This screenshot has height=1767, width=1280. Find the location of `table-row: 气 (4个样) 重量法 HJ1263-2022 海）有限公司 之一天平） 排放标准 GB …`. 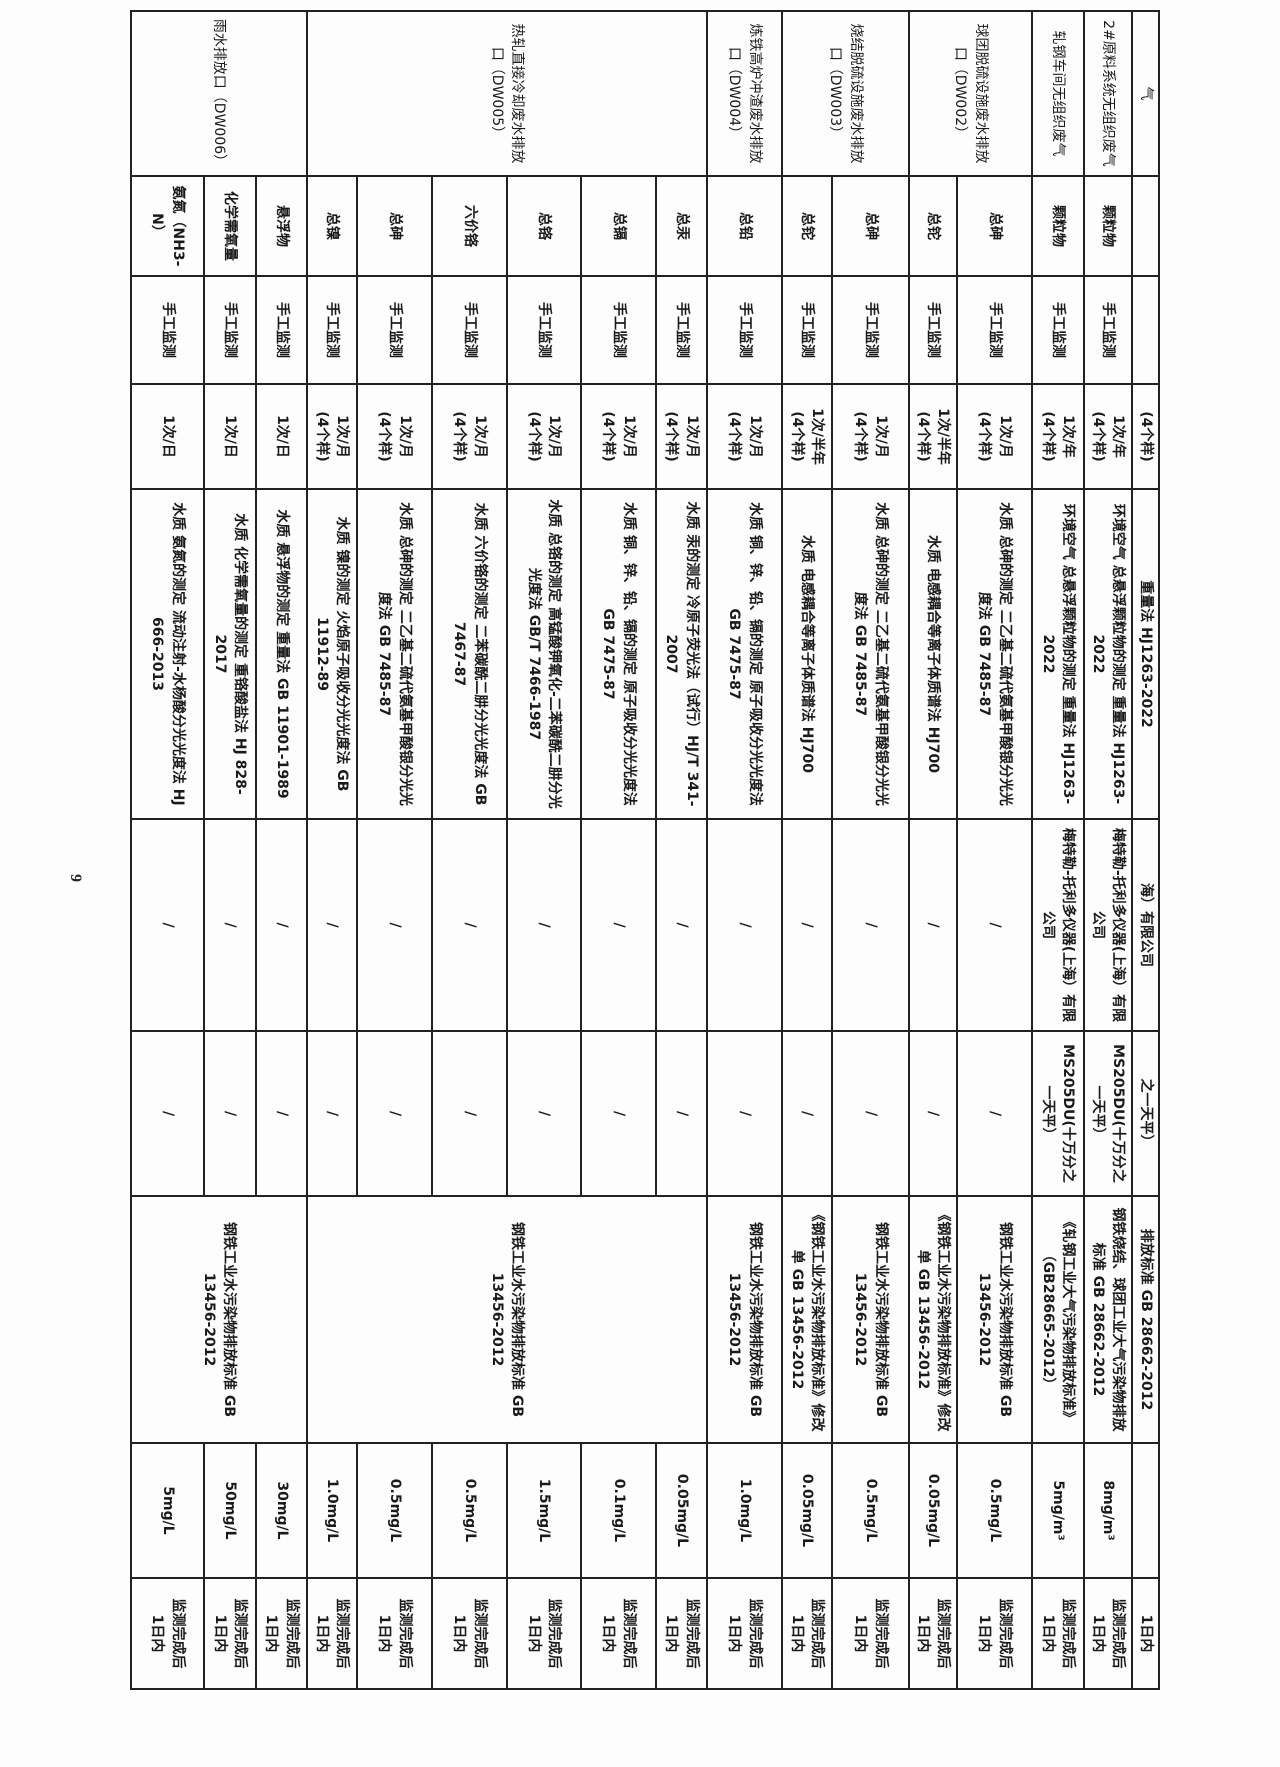

table-row: 气 (4个样) 重量法 HJ1263-2022 海）有限公司 之一天平） 排放标准 GB … is located at coordinates (1145, 850).